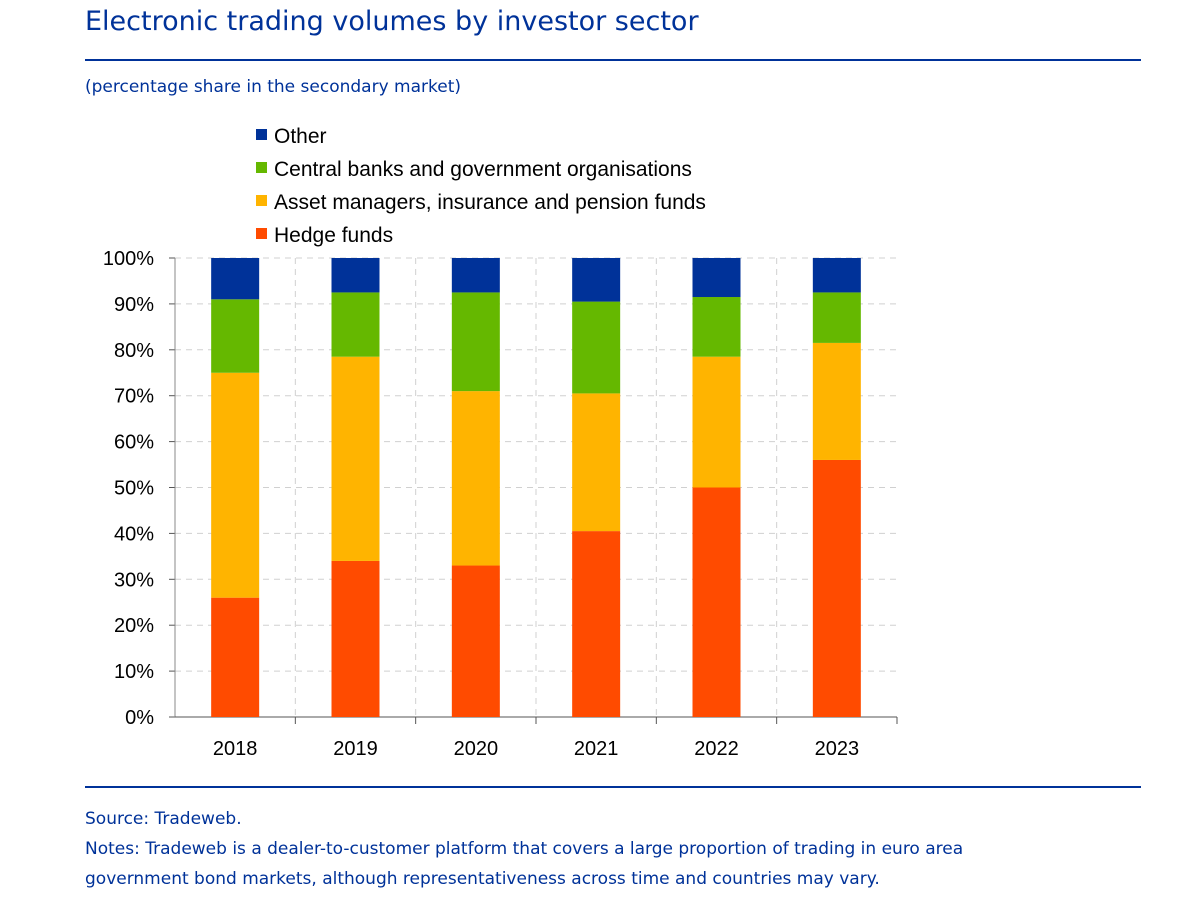  I want to click on bar-2022-other, so click(716, 278).